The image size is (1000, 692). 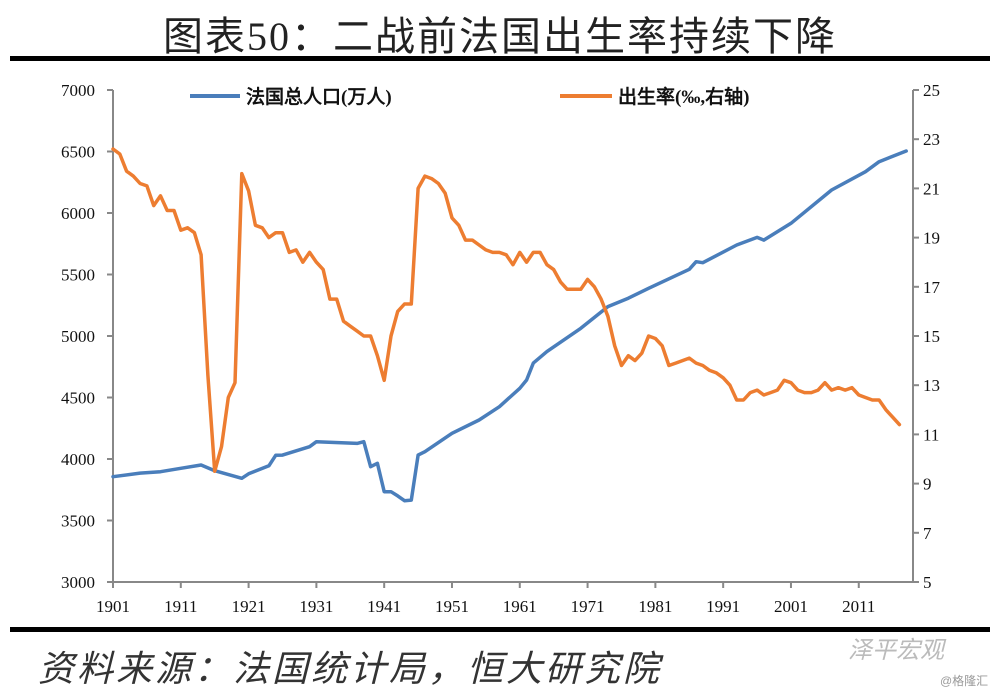 I want to click on y-tick-label: 5500, so click(x=78, y=275).